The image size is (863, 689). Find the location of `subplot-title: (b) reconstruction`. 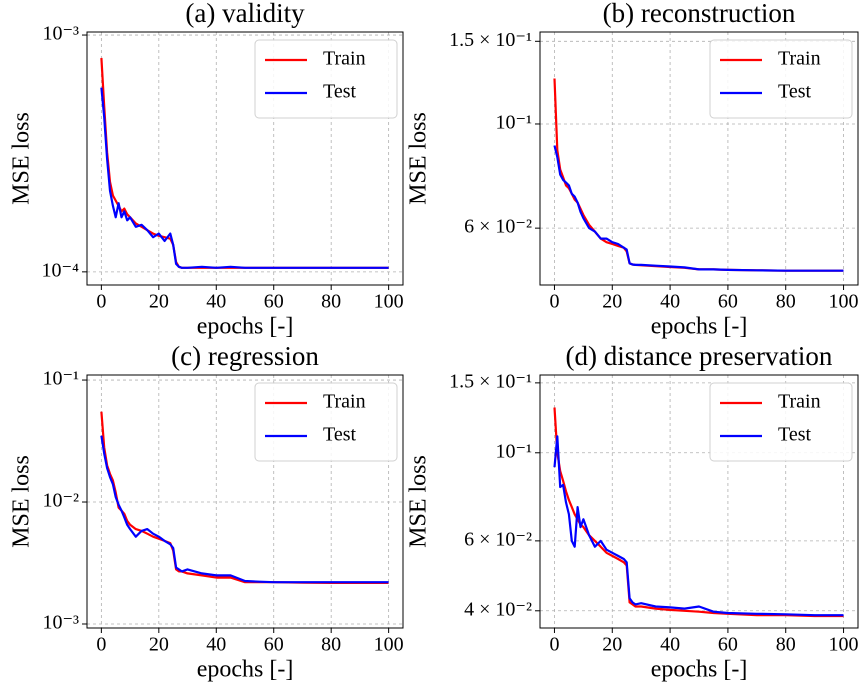

subplot-title: (b) reconstruction is located at coordinates (699, 14).